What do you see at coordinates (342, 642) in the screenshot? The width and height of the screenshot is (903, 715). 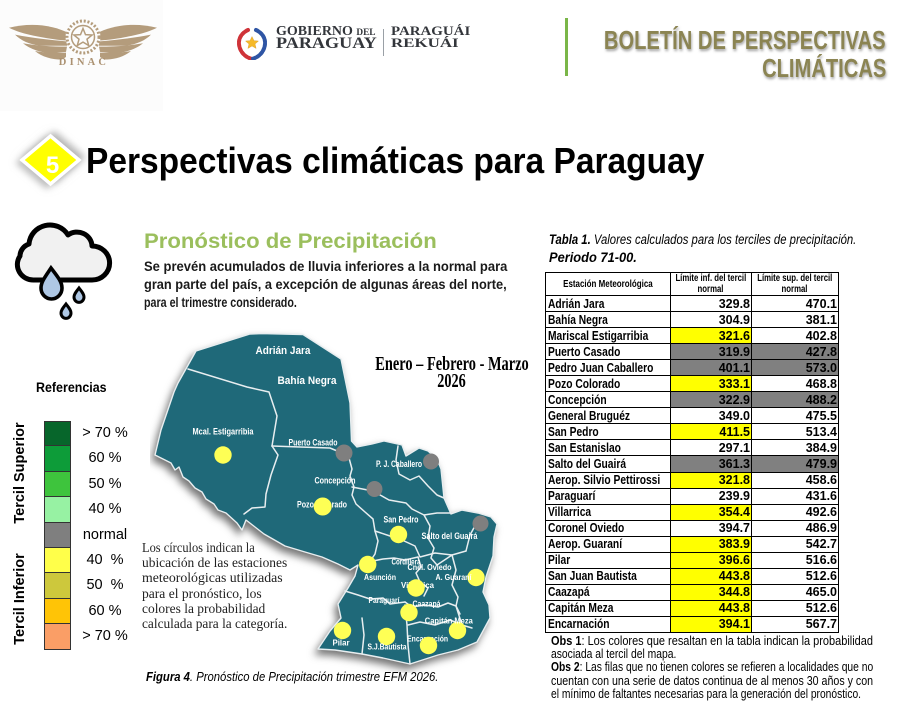 I see `svg-text: Pilar` at bounding box center [342, 642].